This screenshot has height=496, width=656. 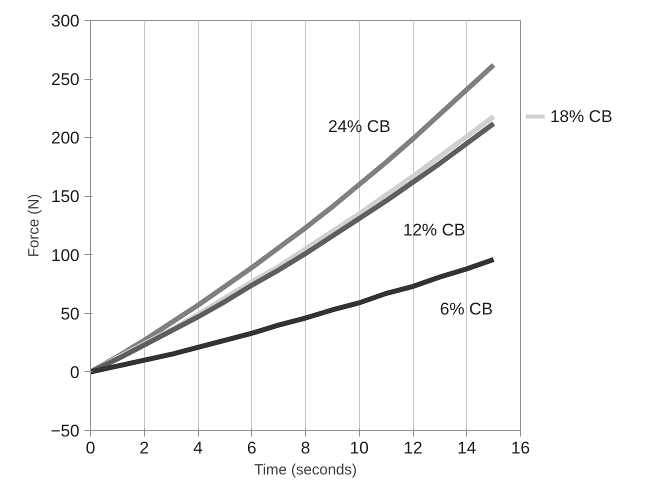 I want to click on series-label: 6% CB, so click(x=466, y=309).